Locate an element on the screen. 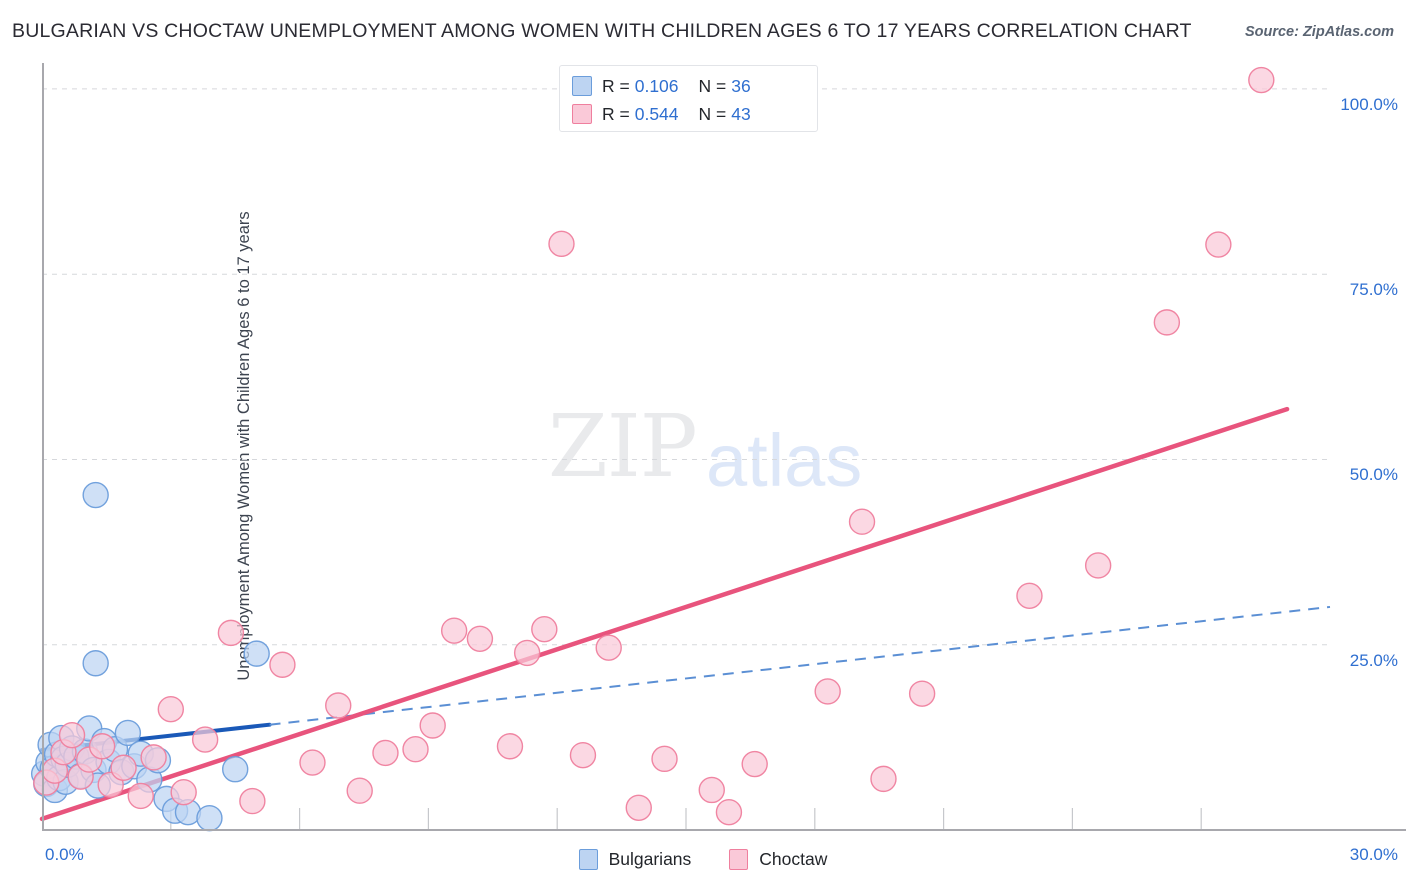 The height and width of the screenshot is (892, 1406). stats-n-value-bulgarians: 36 is located at coordinates (741, 85).